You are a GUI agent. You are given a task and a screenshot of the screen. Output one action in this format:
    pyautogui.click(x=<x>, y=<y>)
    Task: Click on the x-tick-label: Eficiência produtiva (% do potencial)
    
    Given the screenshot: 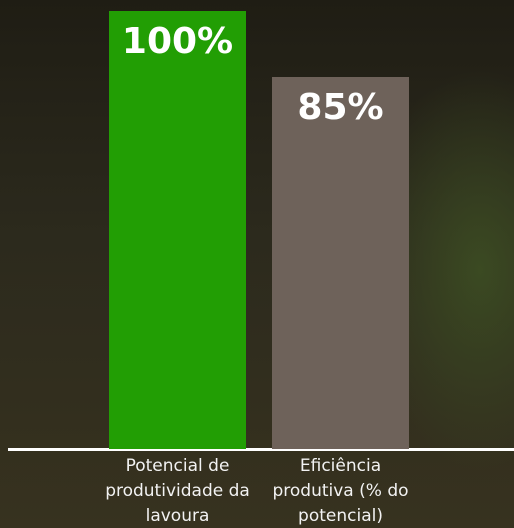 What is the action you would take?
    pyautogui.click(x=340, y=491)
    